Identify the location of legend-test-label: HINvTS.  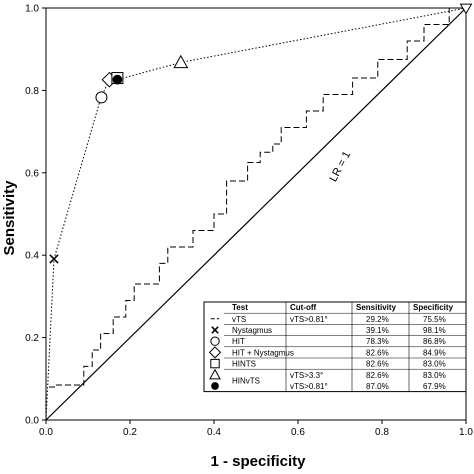
(246, 380).